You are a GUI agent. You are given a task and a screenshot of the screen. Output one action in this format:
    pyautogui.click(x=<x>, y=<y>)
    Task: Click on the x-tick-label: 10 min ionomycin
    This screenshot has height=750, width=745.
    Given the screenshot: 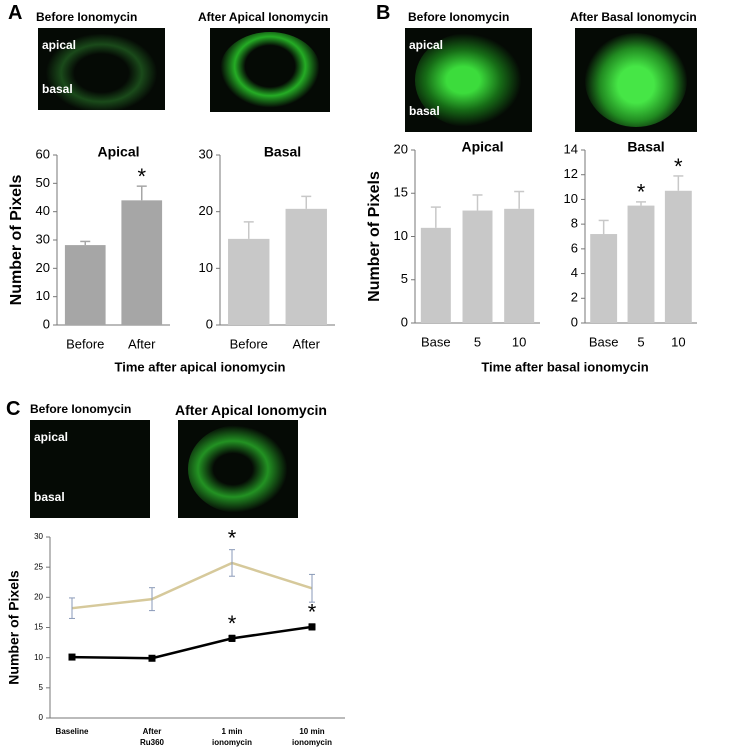 What is the action you would take?
    pyautogui.click(x=311, y=737)
    